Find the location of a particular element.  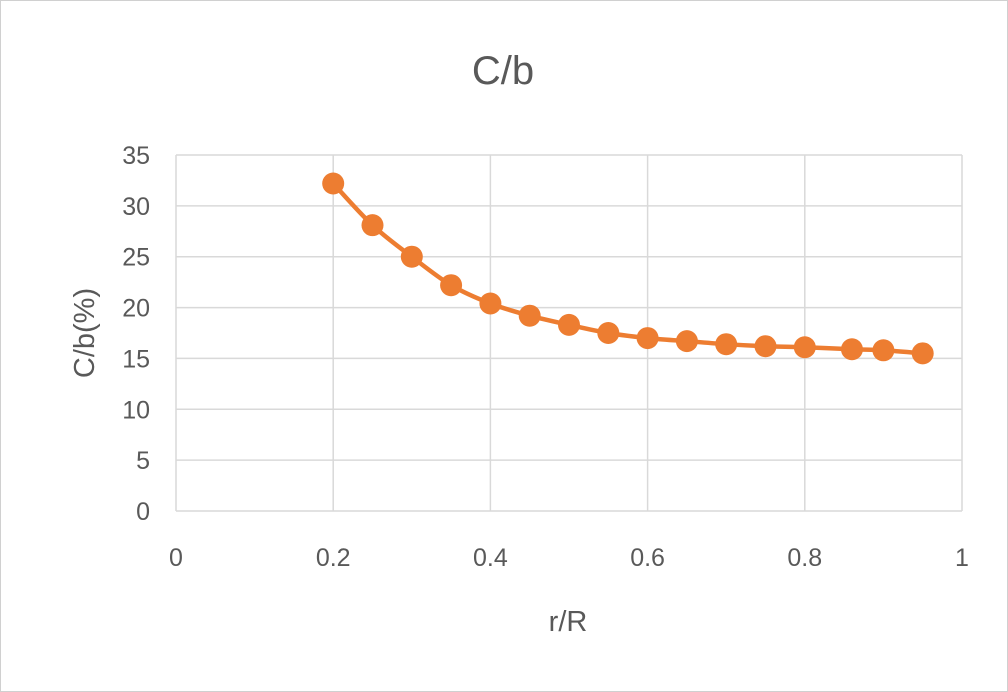

y-axis-title: C/b(%) is located at coordinates (85, 333).